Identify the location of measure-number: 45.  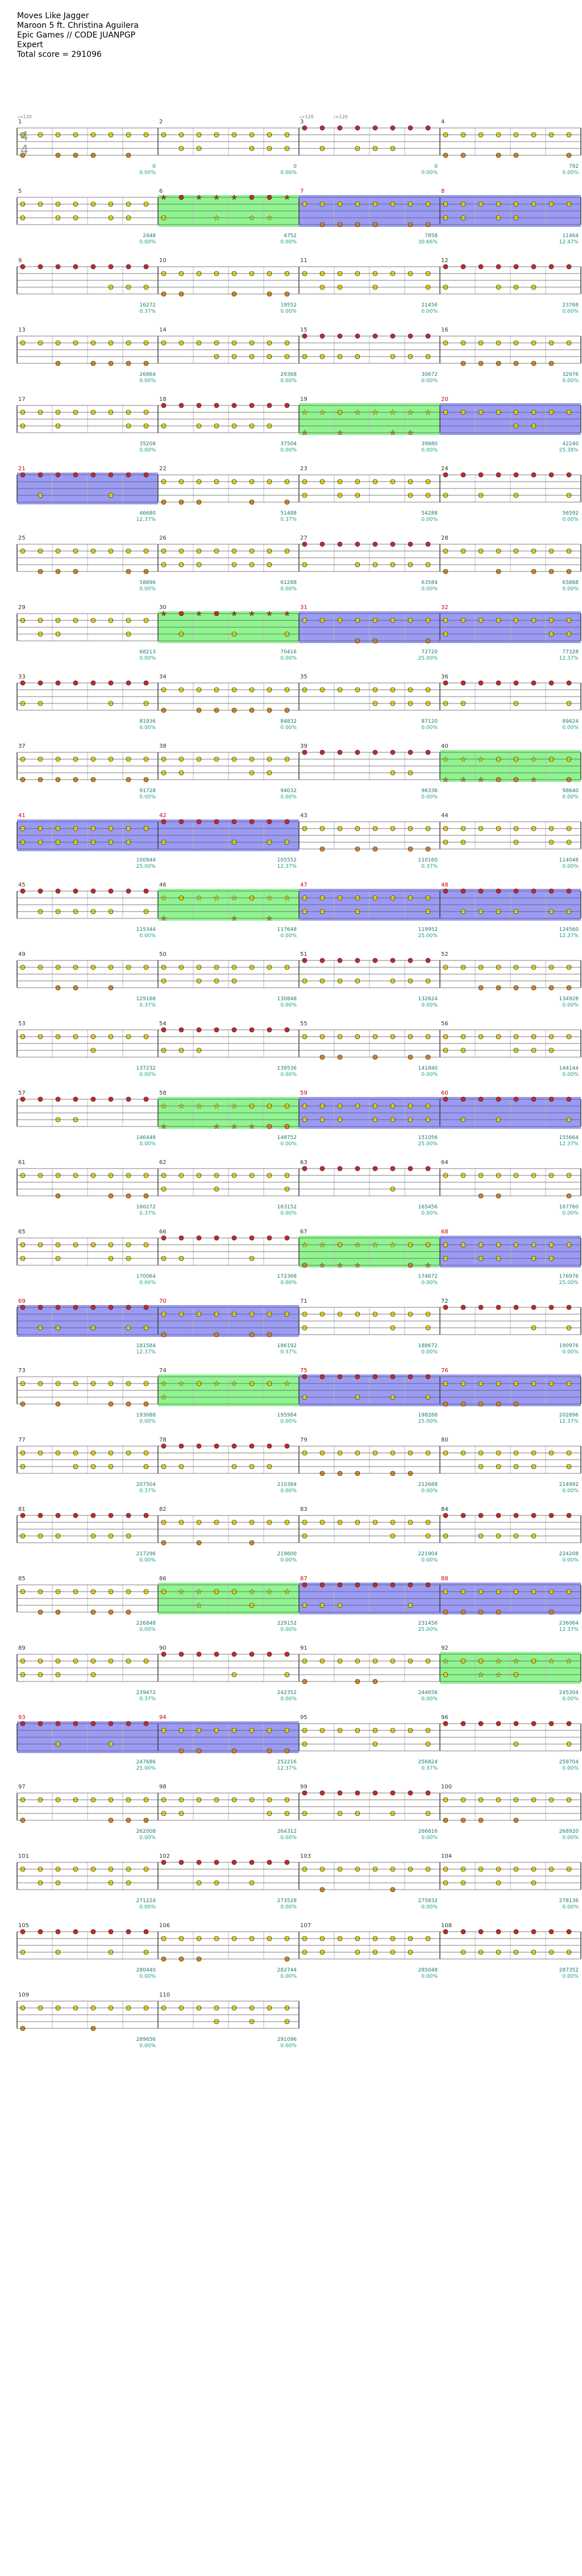
(22, 885).